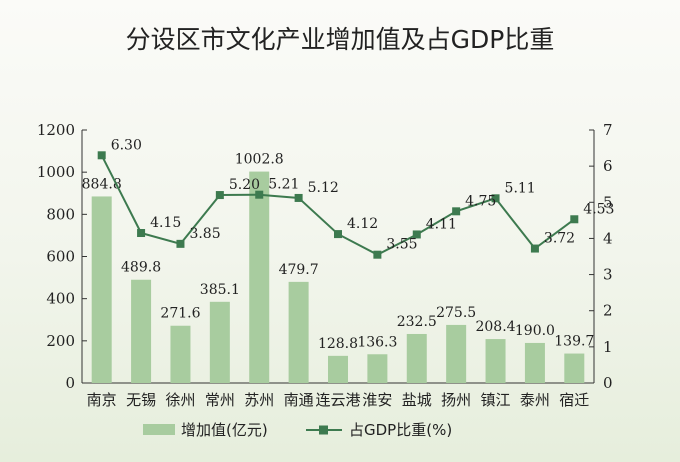  I want to click on y-right-tick-label: 0, so click(608, 383).